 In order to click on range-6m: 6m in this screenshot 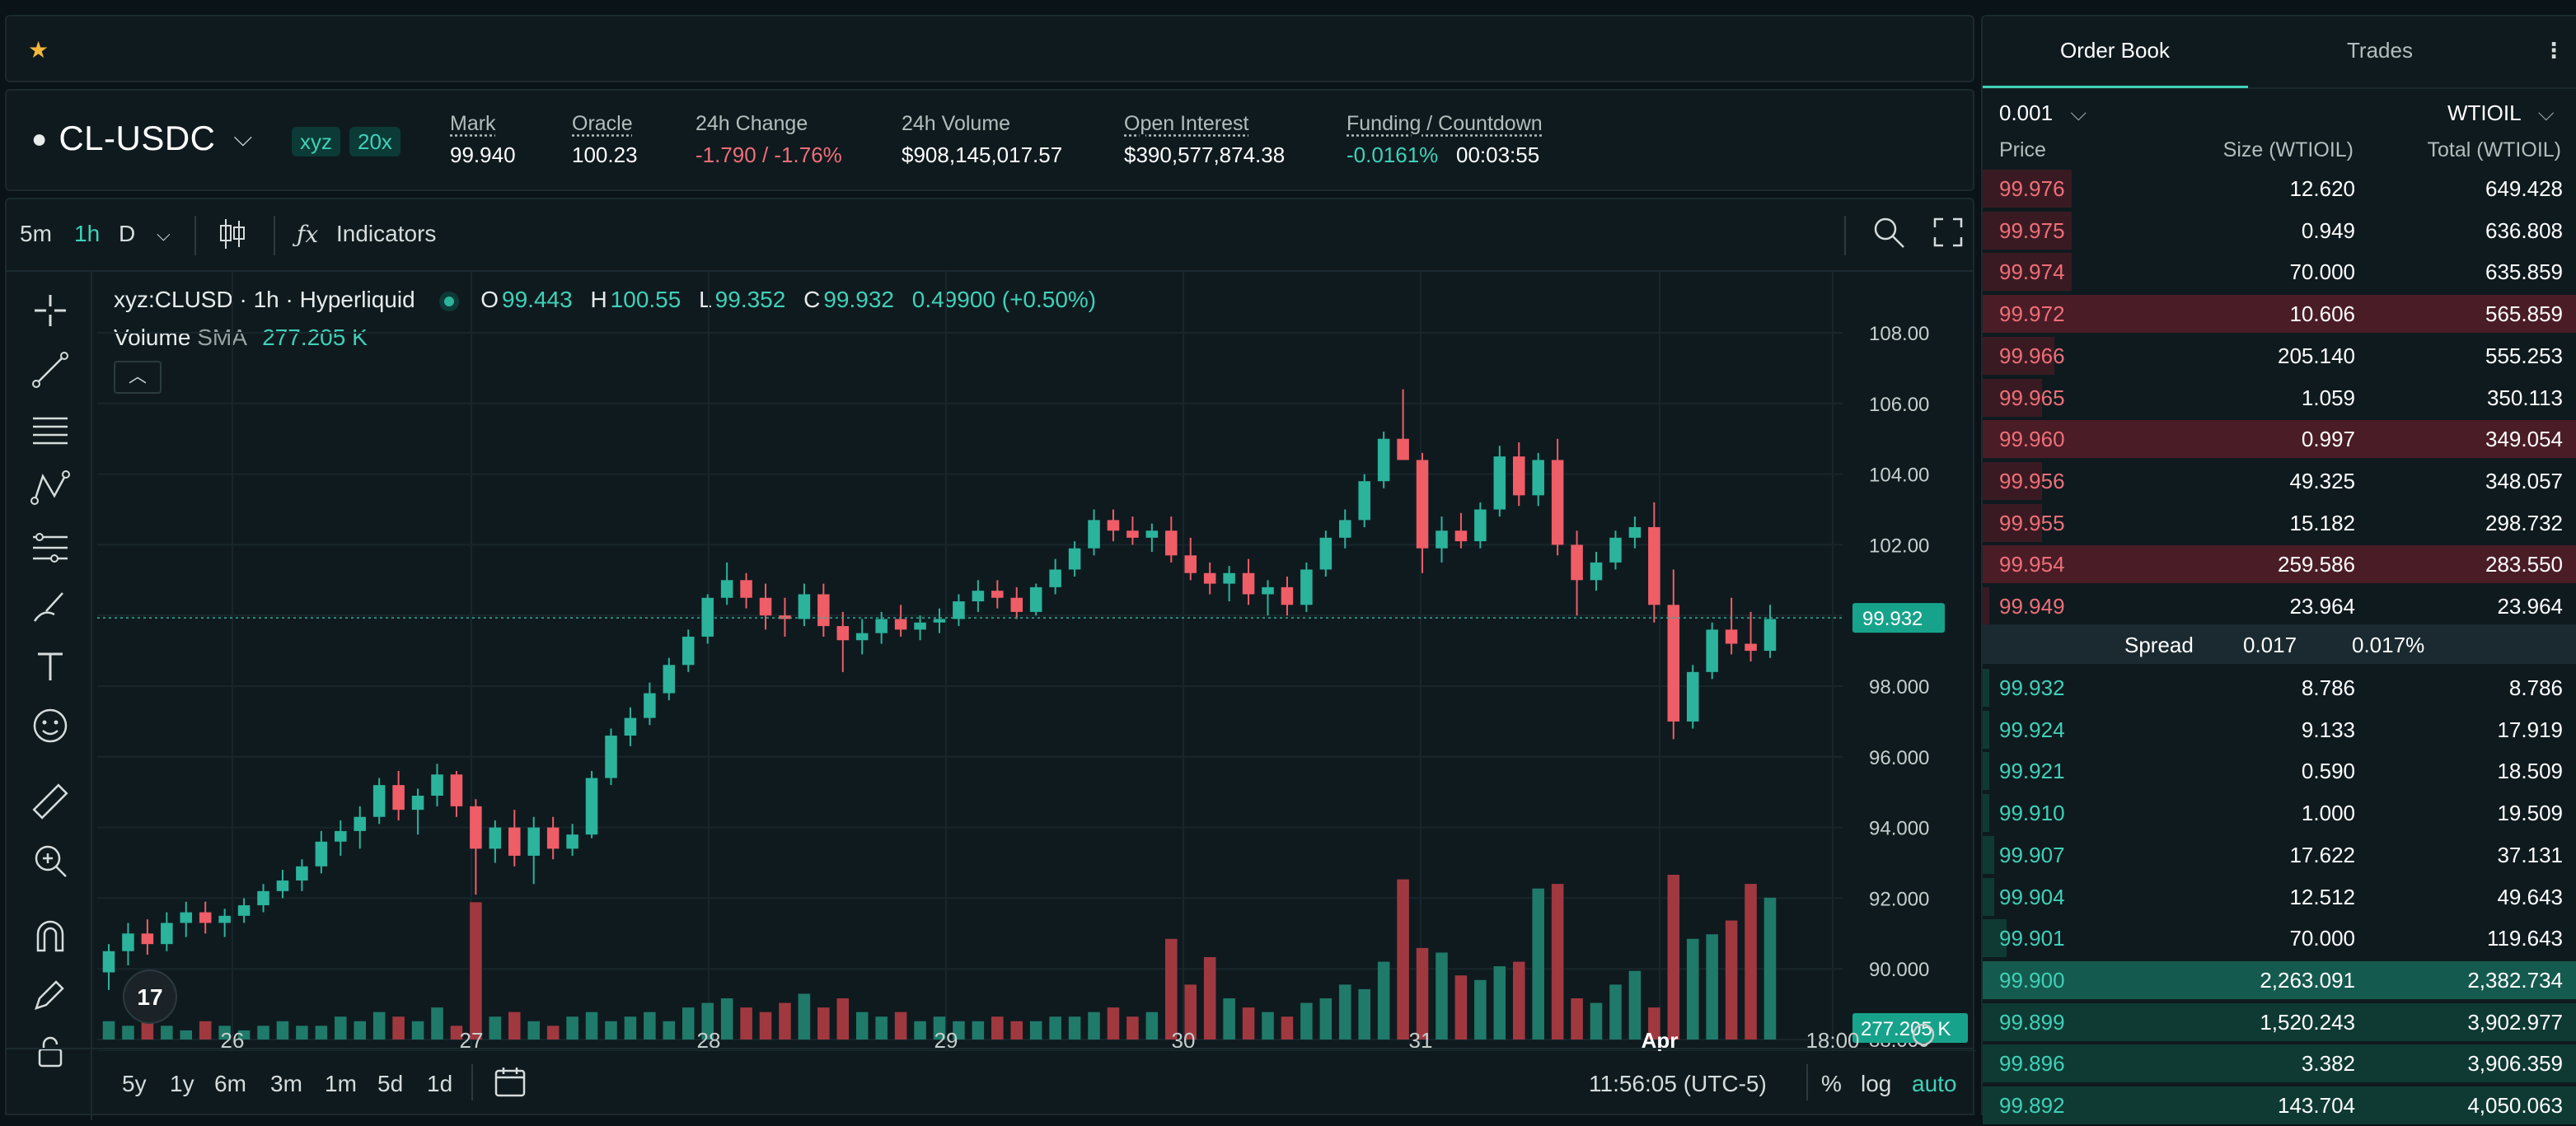, I will do `click(230, 1083)`.